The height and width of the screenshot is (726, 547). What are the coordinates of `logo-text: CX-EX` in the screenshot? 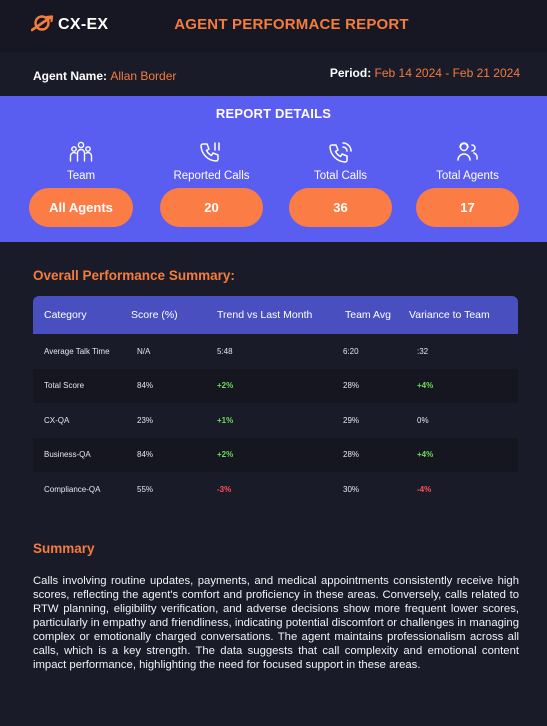 It's located at (83, 24).